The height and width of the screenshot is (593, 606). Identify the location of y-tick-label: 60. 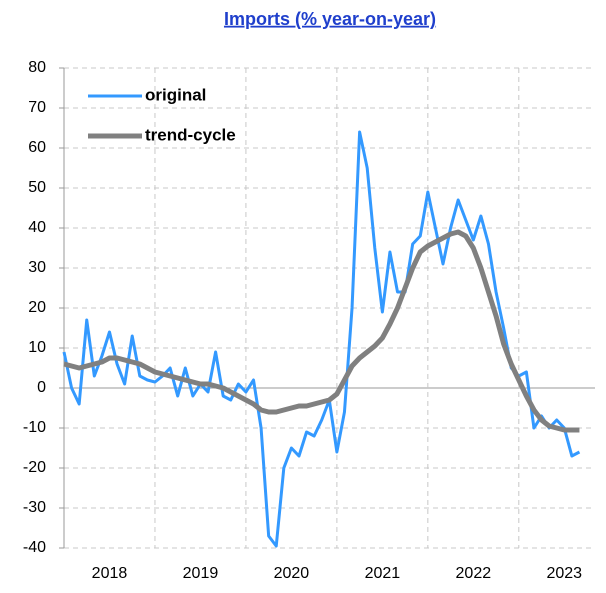
(37, 147).